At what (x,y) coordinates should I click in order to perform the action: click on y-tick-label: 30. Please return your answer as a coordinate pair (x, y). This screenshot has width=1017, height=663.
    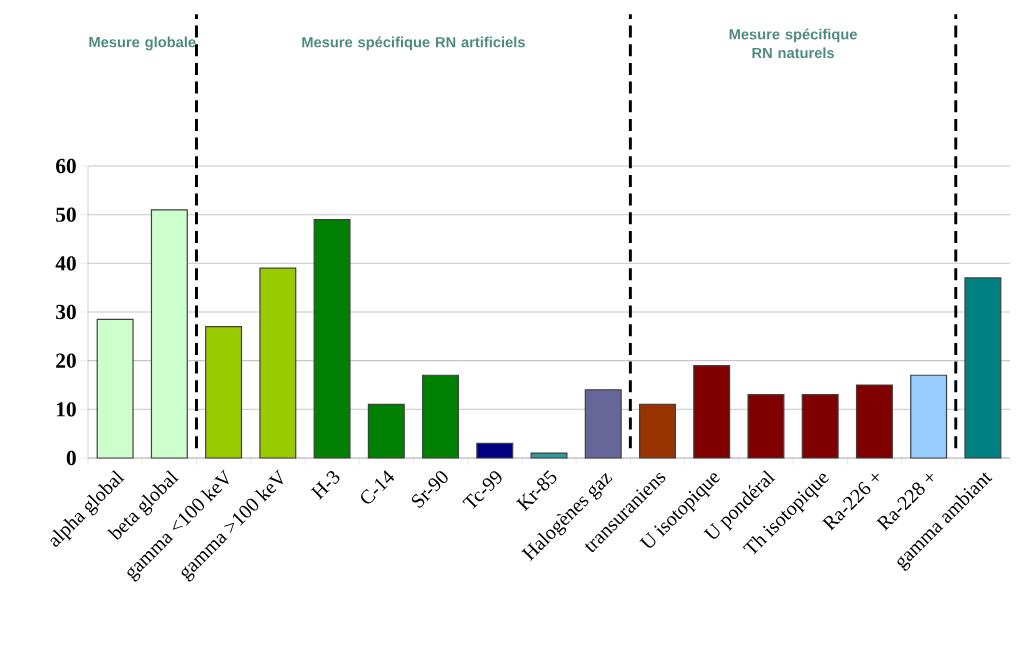
    Looking at the image, I should click on (66, 312).